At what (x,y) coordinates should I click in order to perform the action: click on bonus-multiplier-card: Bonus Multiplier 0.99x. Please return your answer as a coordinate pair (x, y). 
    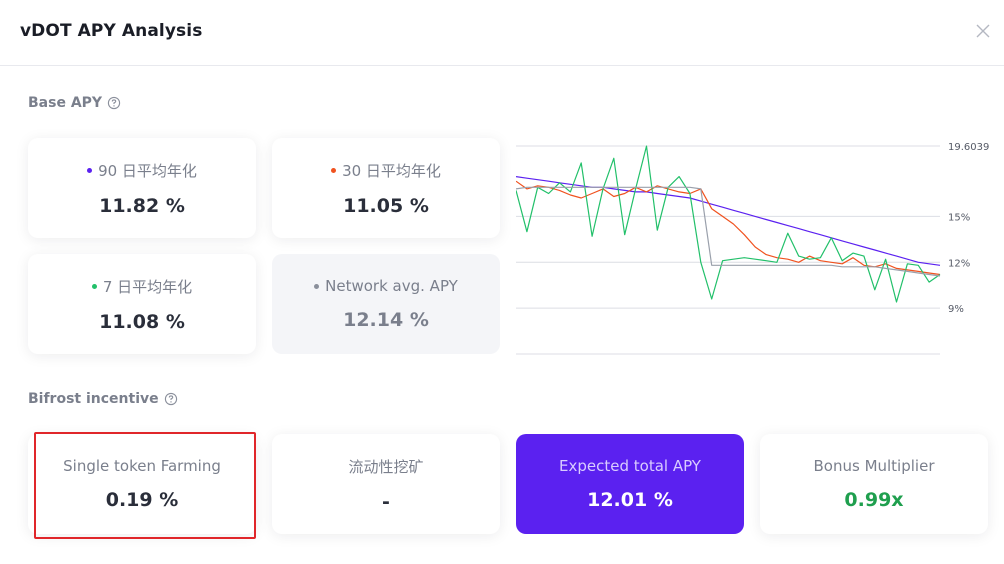
    Looking at the image, I should click on (874, 484).